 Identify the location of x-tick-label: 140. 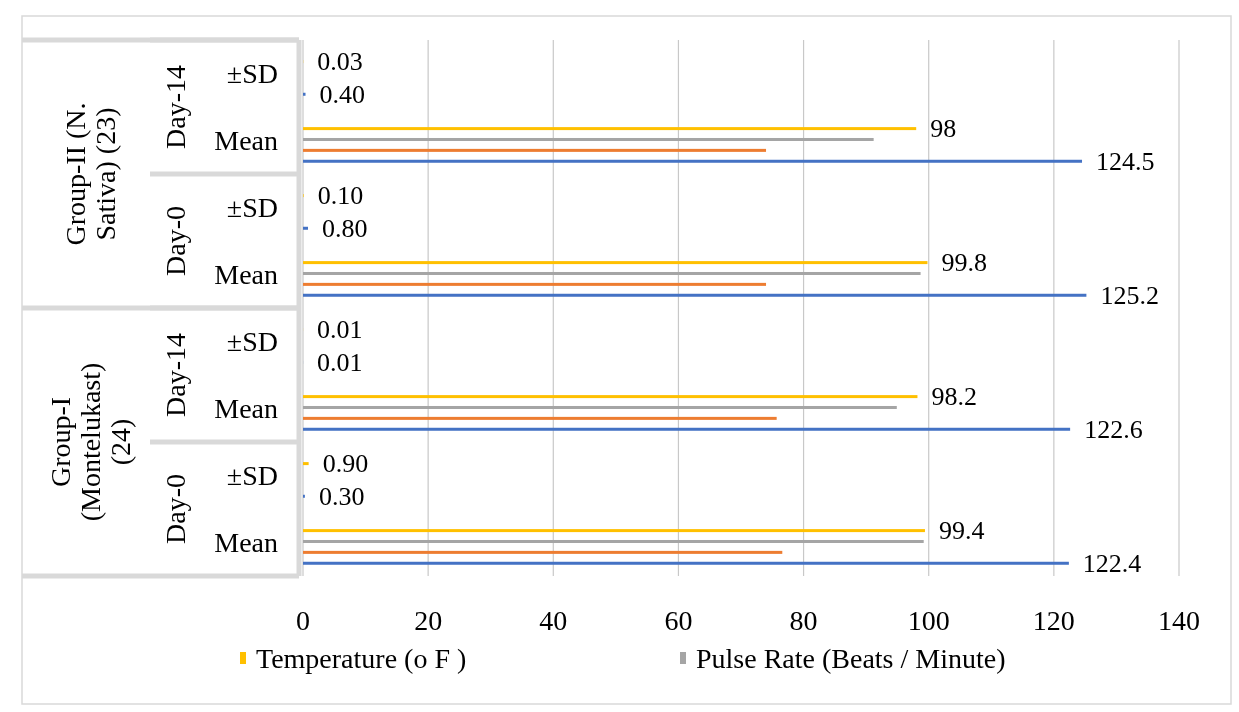
(1179, 620).